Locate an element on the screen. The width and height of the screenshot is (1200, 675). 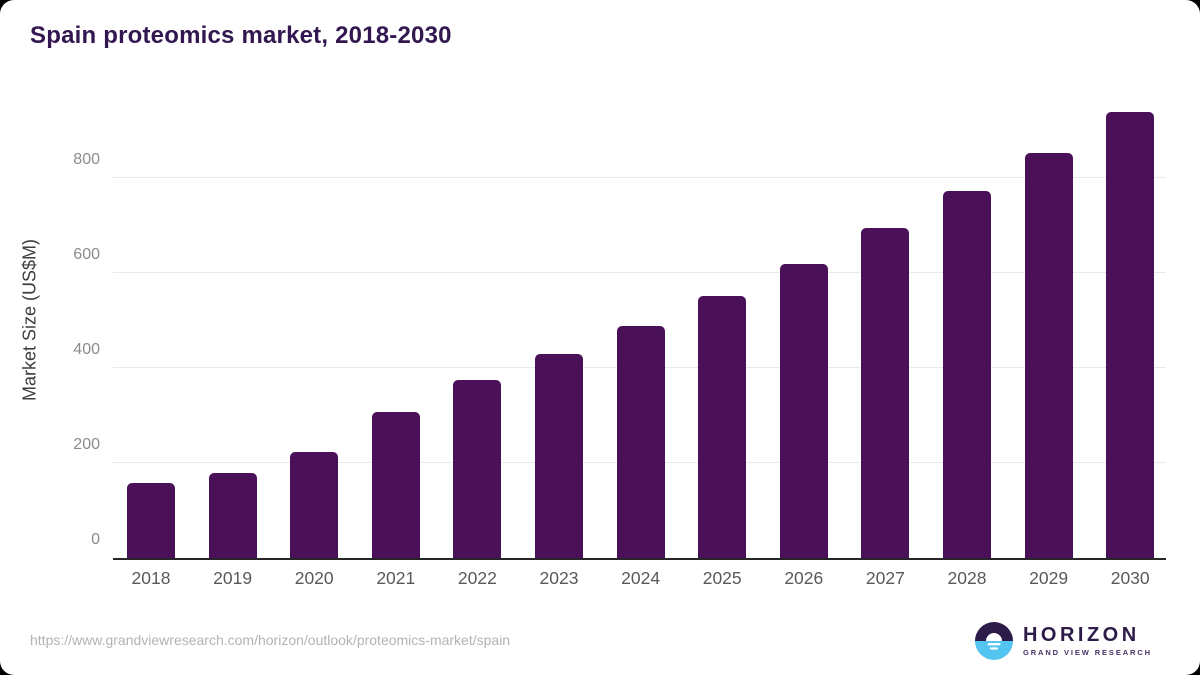
x-tick-label-2019: 2019 is located at coordinates (233, 578).